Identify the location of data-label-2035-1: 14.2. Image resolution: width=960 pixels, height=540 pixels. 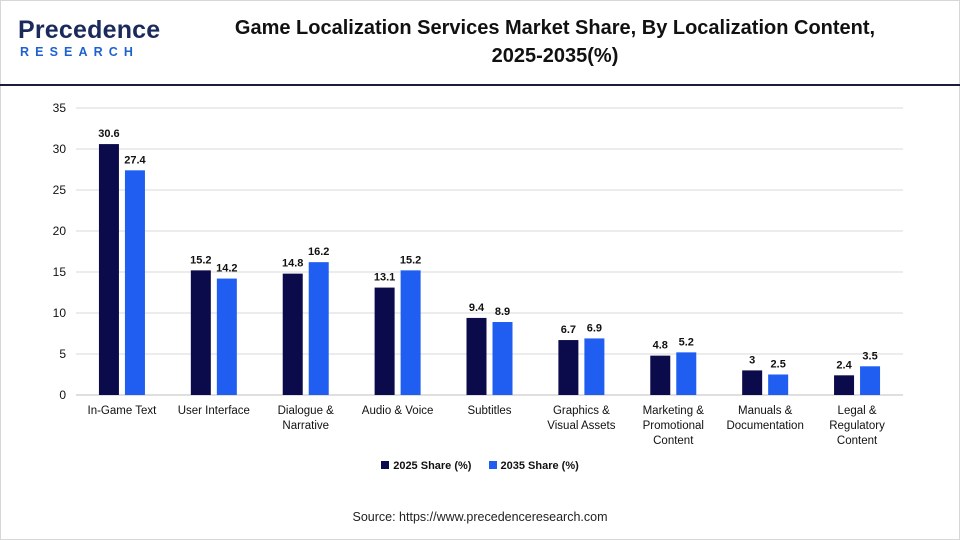
(226, 269).